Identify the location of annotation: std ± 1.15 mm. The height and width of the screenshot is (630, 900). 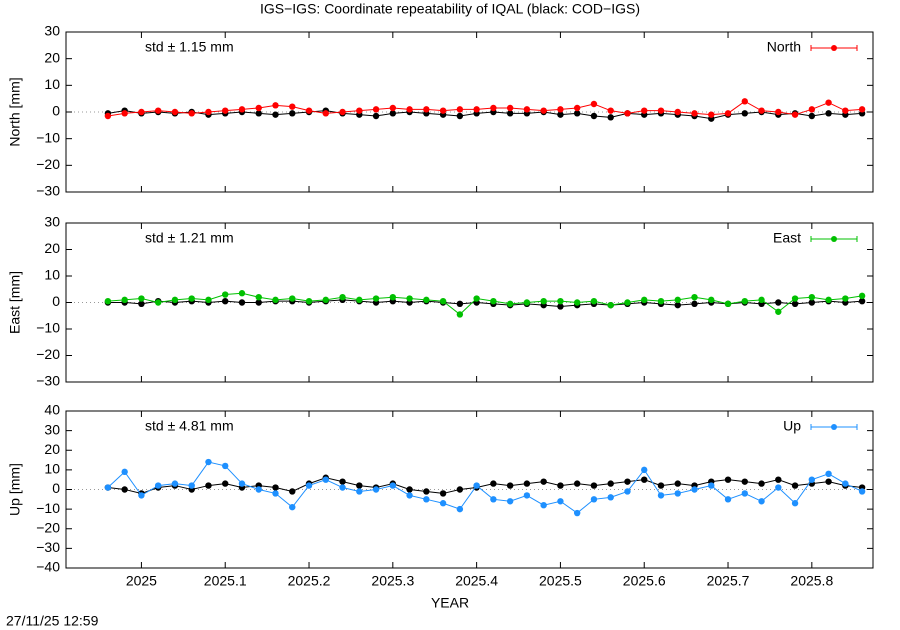
(189, 47).